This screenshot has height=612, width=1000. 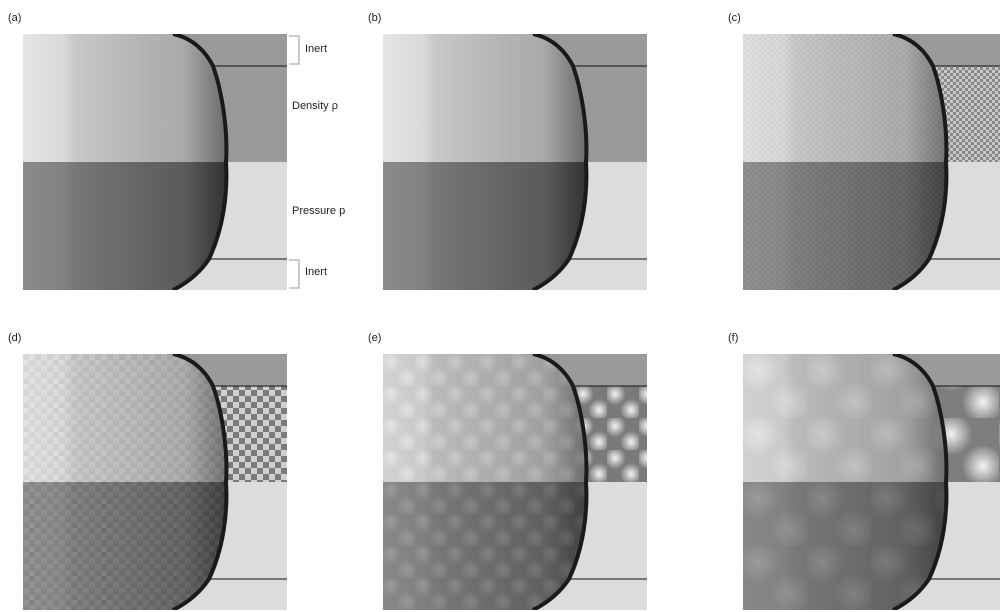 I want to click on panel-label: (d), so click(x=14, y=338).